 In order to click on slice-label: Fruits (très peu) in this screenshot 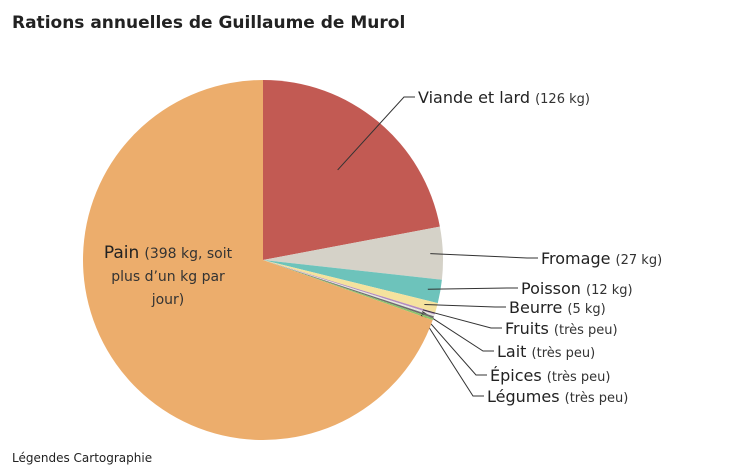, I will do `click(561, 328)`.